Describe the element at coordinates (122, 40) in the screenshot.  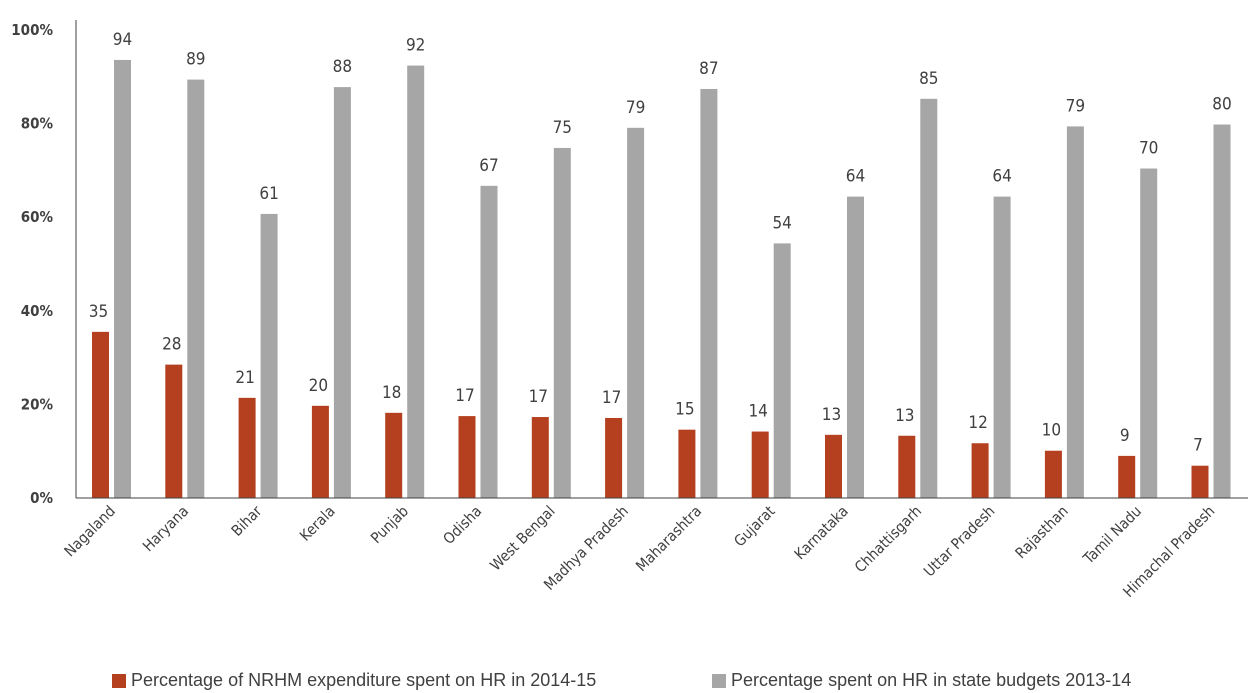
I see `data-label-state-budget: 94` at that location.